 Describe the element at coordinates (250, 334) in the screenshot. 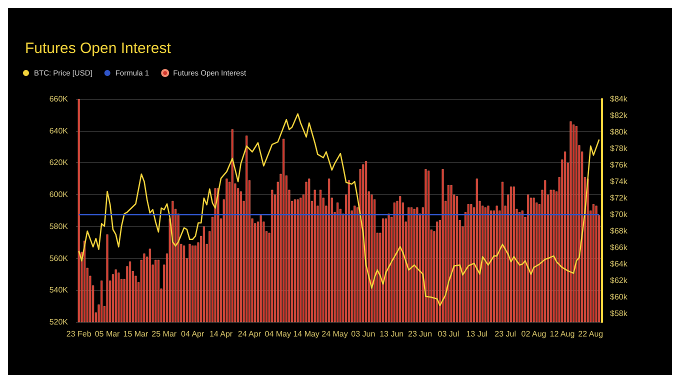

I see `x-tick-label: 24 Apr` at that location.